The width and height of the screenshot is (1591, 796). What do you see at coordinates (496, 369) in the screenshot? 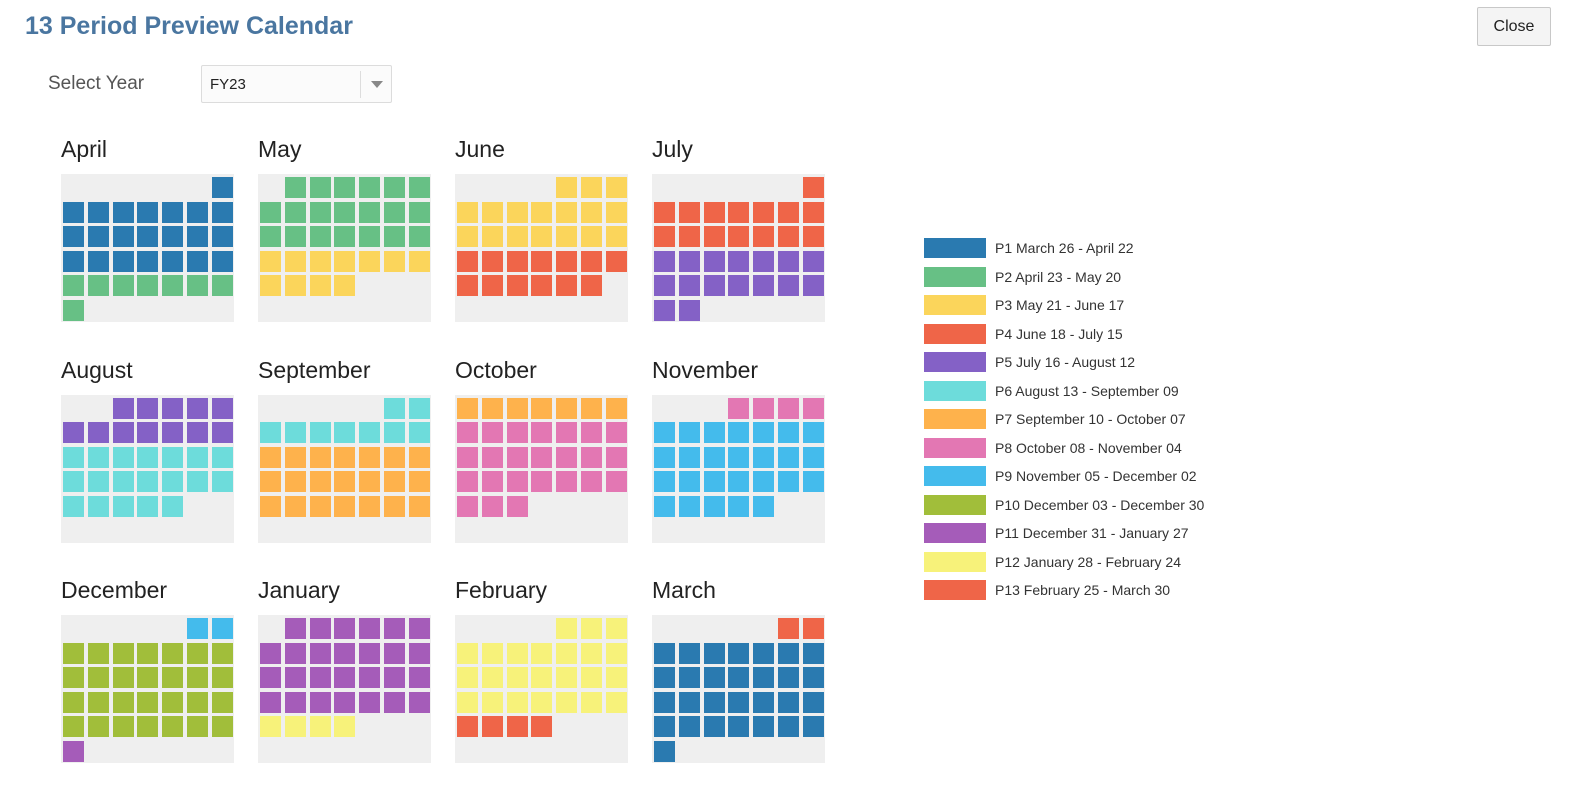
I see `month-name: October` at bounding box center [496, 369].